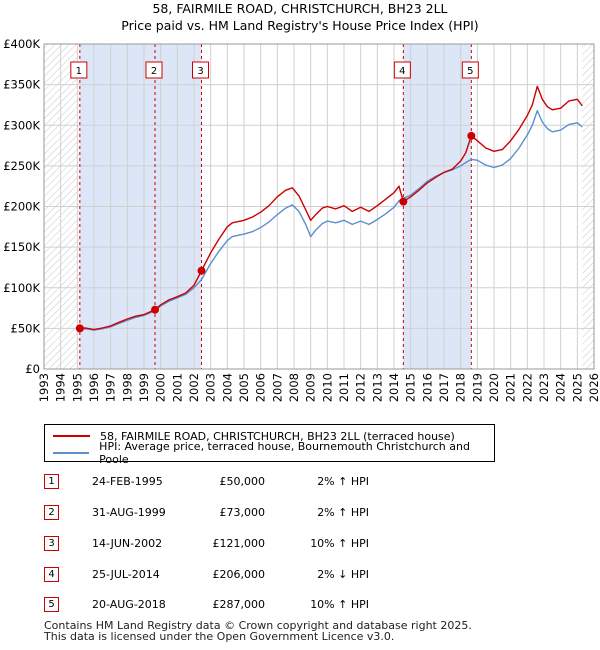  I want to click on transaction-date: 31-AUG-1999, so click(129, 512).